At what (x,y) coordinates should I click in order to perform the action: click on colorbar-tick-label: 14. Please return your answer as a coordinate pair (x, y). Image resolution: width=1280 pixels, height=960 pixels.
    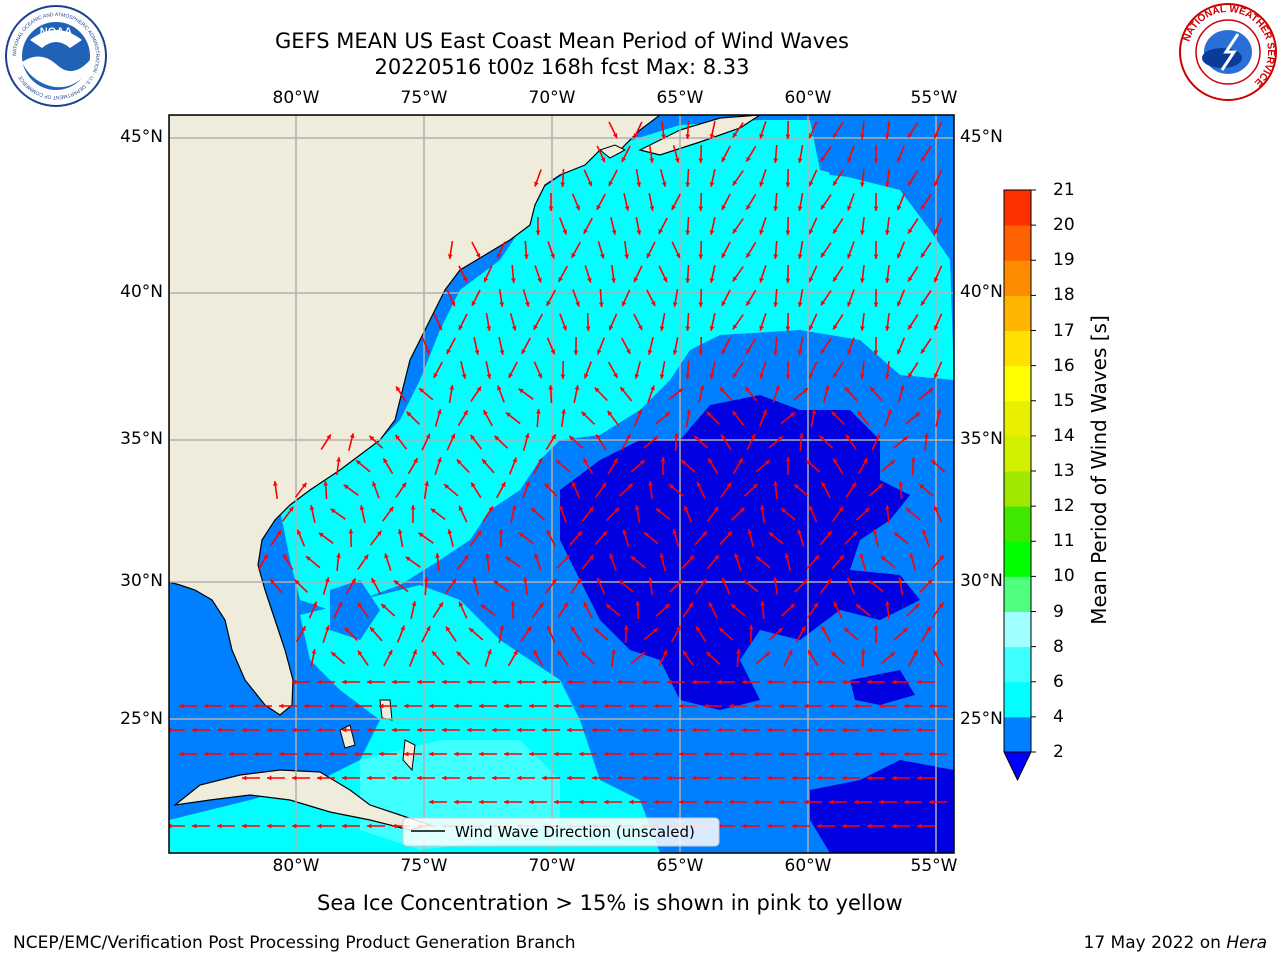
    Looking at the image, I should click on (1064, 435).